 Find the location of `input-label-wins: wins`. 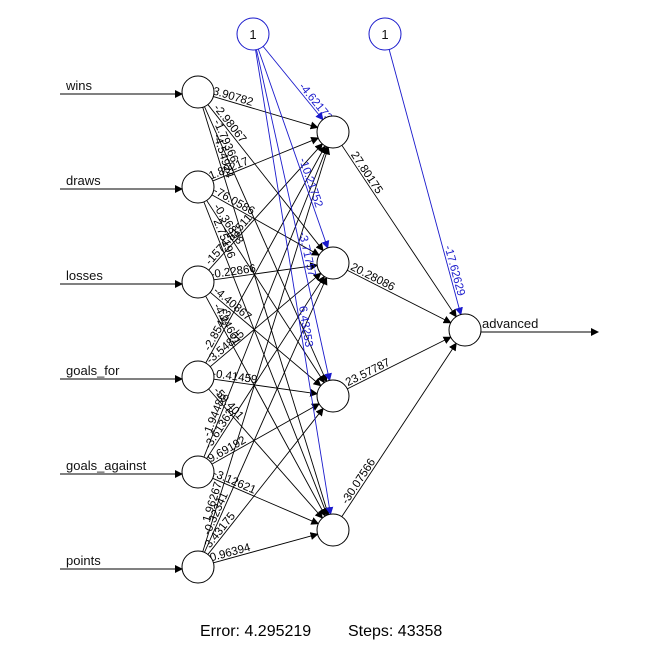

input-label-wins: wins is located at coordinates (79, 85).